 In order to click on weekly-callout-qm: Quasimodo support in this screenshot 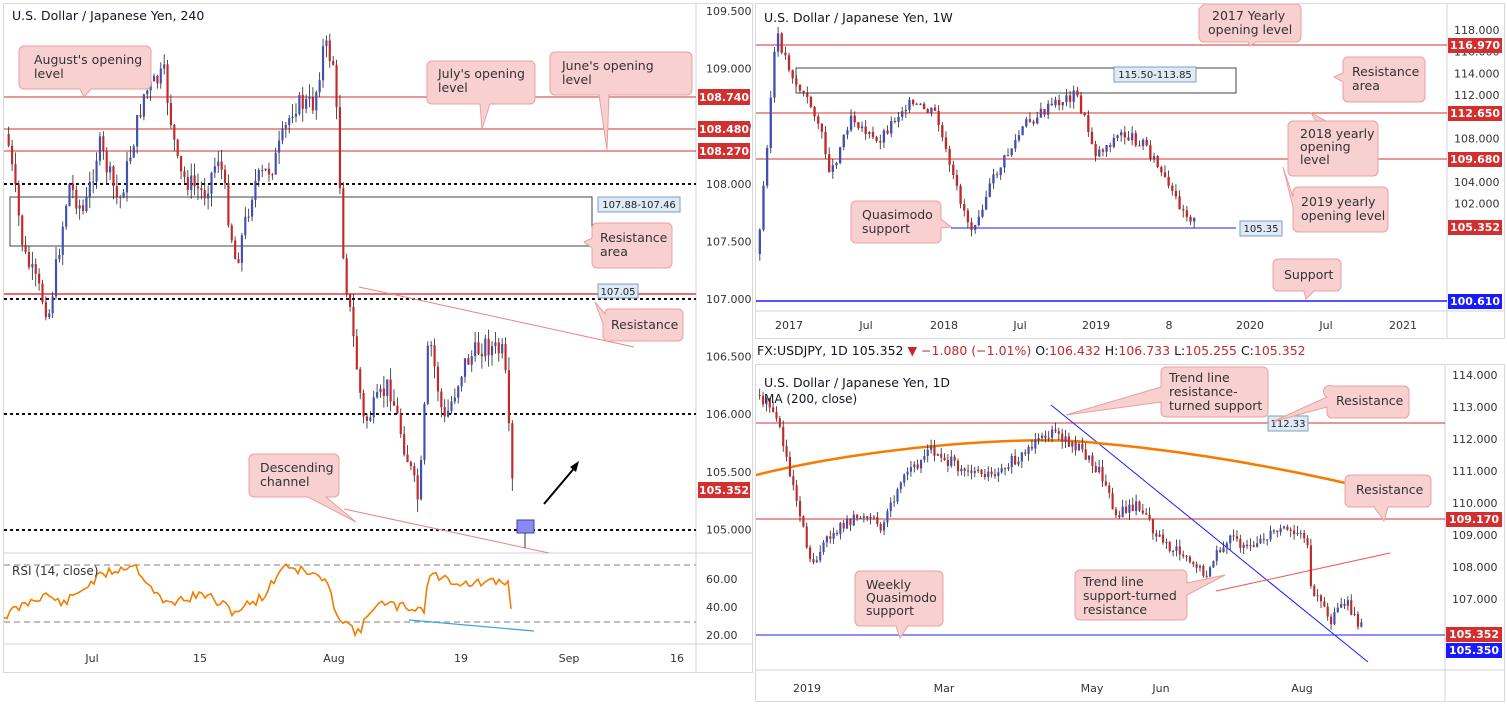, I will do `click(901, 222)`.